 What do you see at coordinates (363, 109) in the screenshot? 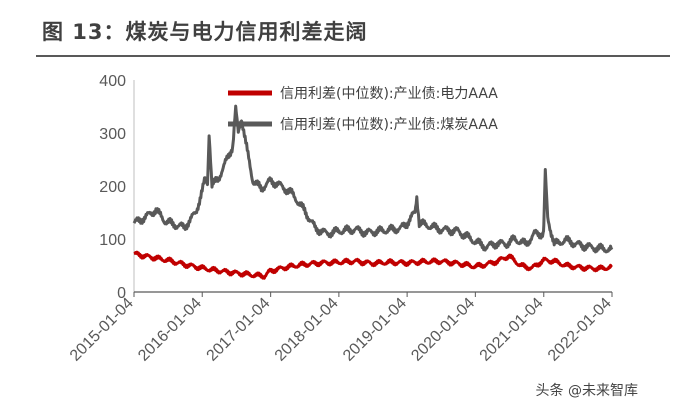
I see `legend: 信用利差(中位数):产业债:电力AAA 信用利差(中位数):产业债:煤炭AAA` at bounding box center [363, 109].